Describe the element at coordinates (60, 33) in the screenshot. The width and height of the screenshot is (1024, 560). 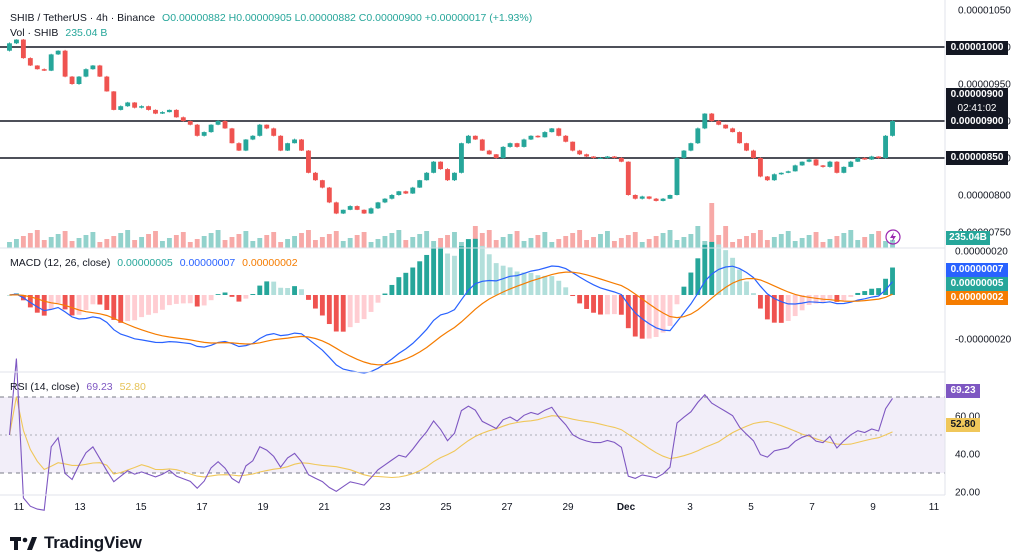
I see `volume-legend: Vol · SHIB 235.04 B` at that location.